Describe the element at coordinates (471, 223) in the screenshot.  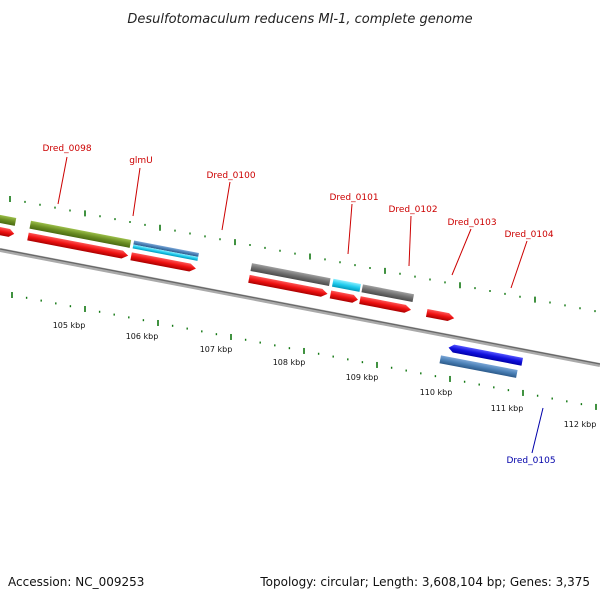
I see `gene-label-dred-0103: Dred_0103` at that location.